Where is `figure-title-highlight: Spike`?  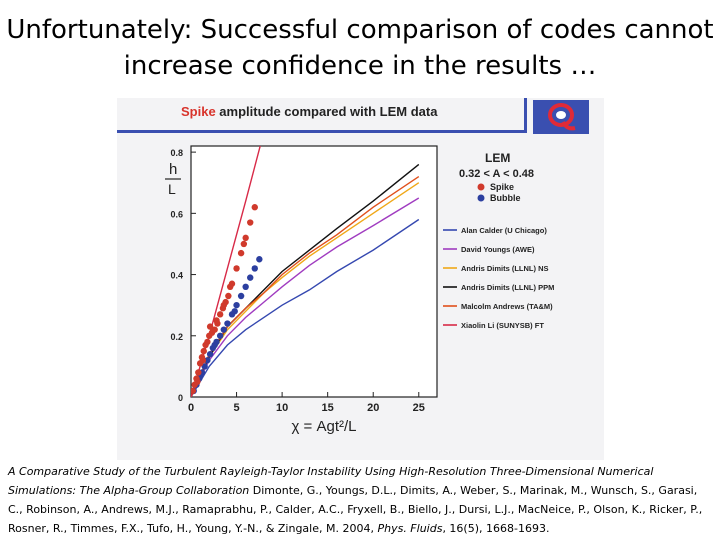 figure-title-highlight: Spike is located at coordinates (198, 111).